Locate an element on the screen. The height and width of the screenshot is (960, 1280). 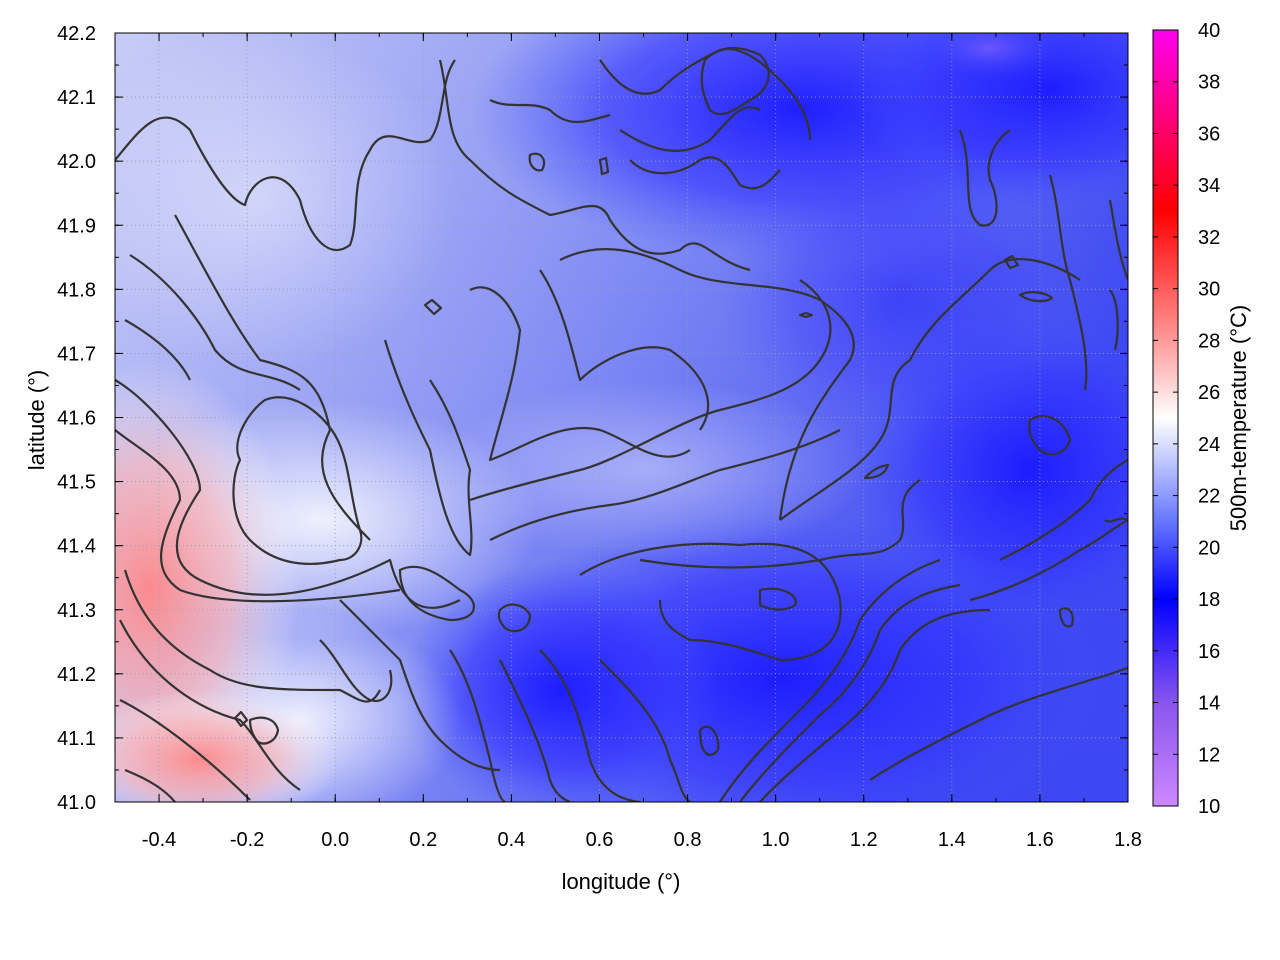
x-tick-label: 0.6 is located at coordinates (600, 840).